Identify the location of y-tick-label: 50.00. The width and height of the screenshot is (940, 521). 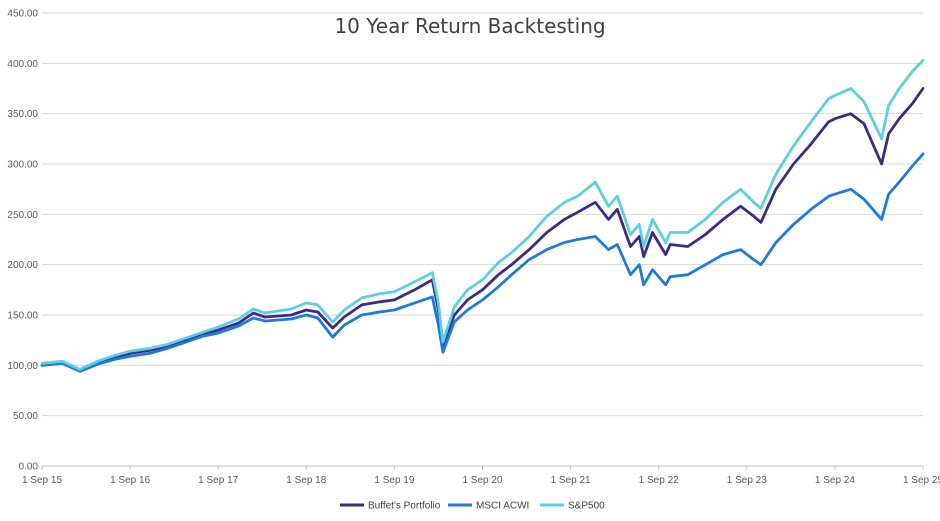
(25, 416).